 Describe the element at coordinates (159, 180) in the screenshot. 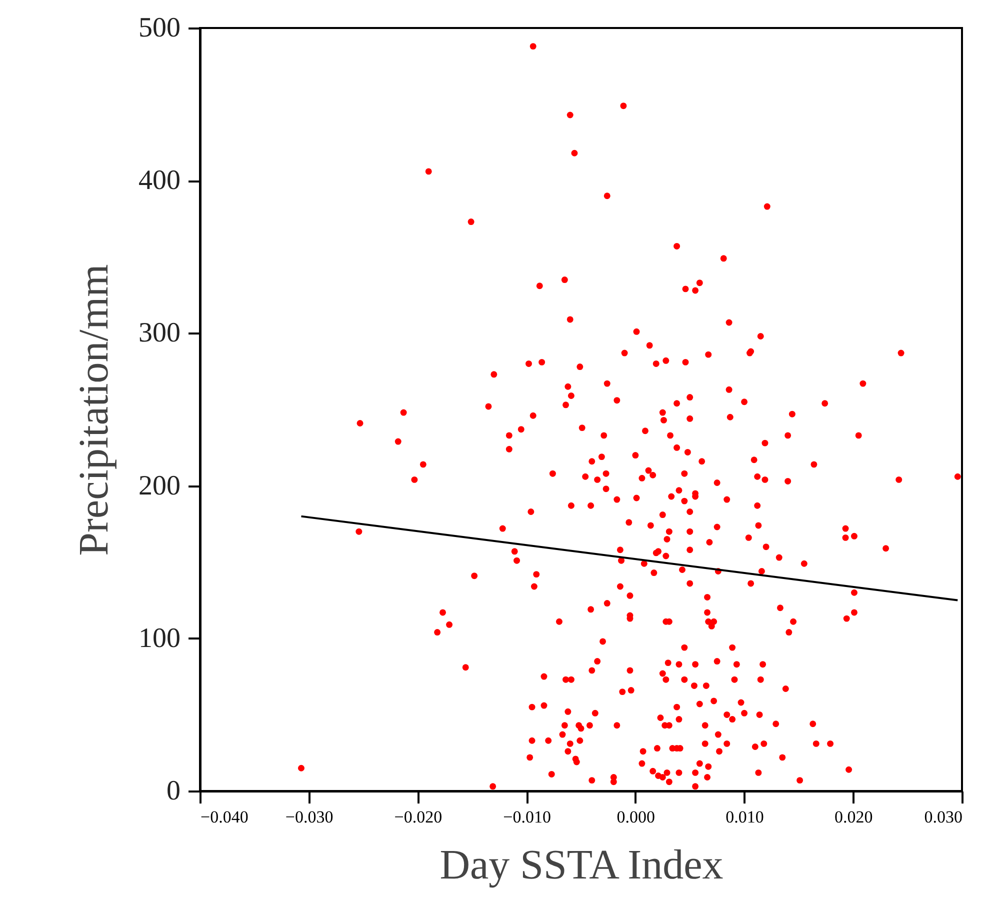

I see `y-tick-label: 400` at that location.